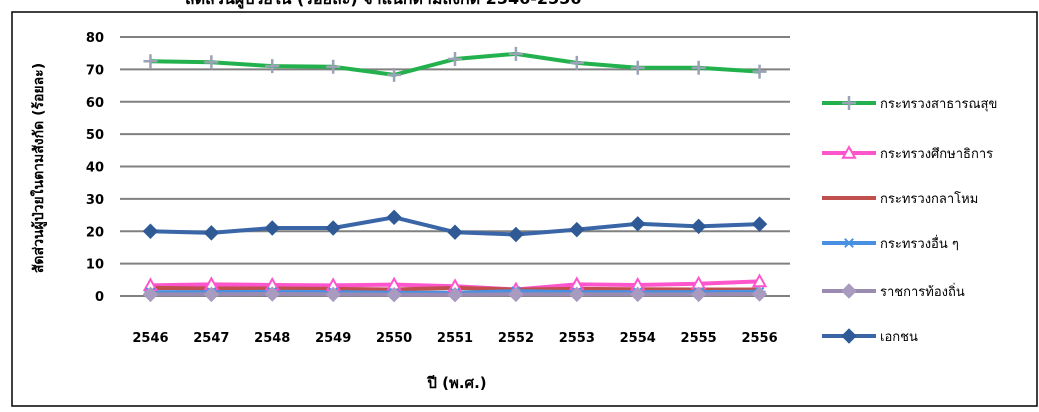 Image resolution: width=1039 pixels, height=412 pixels. I want to click on y-tick-label: 50, so click(95, 135).